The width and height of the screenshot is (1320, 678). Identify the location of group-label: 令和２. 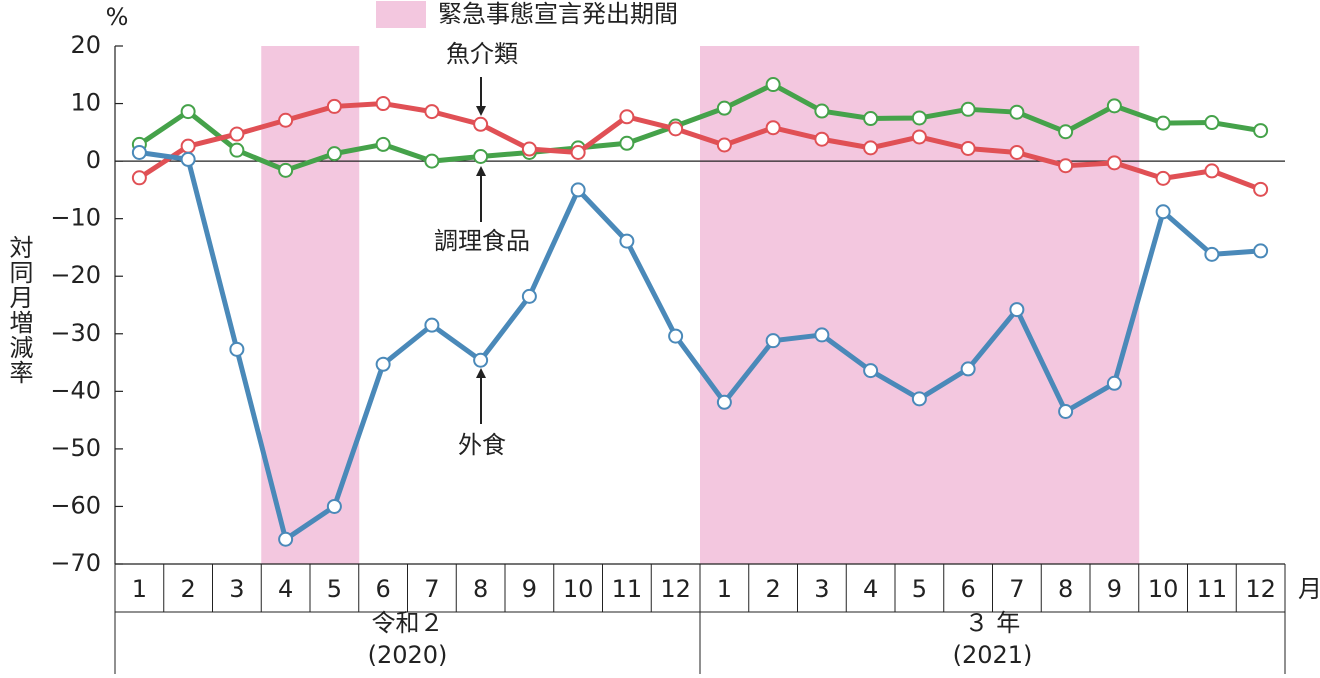
(408, 623).